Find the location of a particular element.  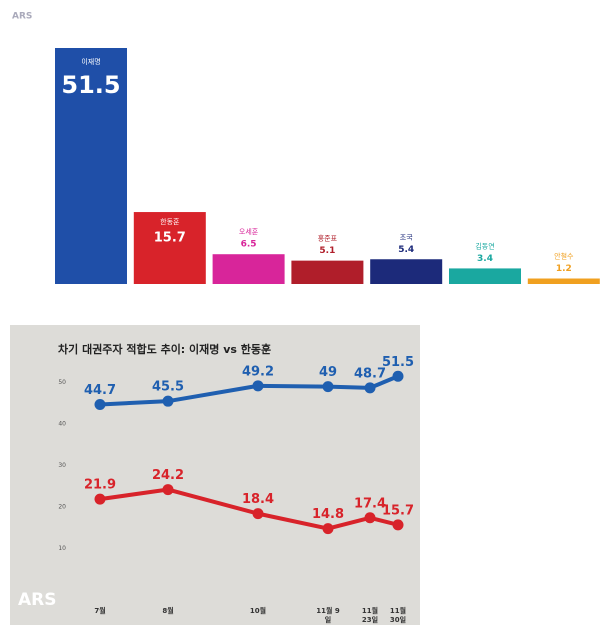

value-label: 18.4 is located at coordinates (258, 499).